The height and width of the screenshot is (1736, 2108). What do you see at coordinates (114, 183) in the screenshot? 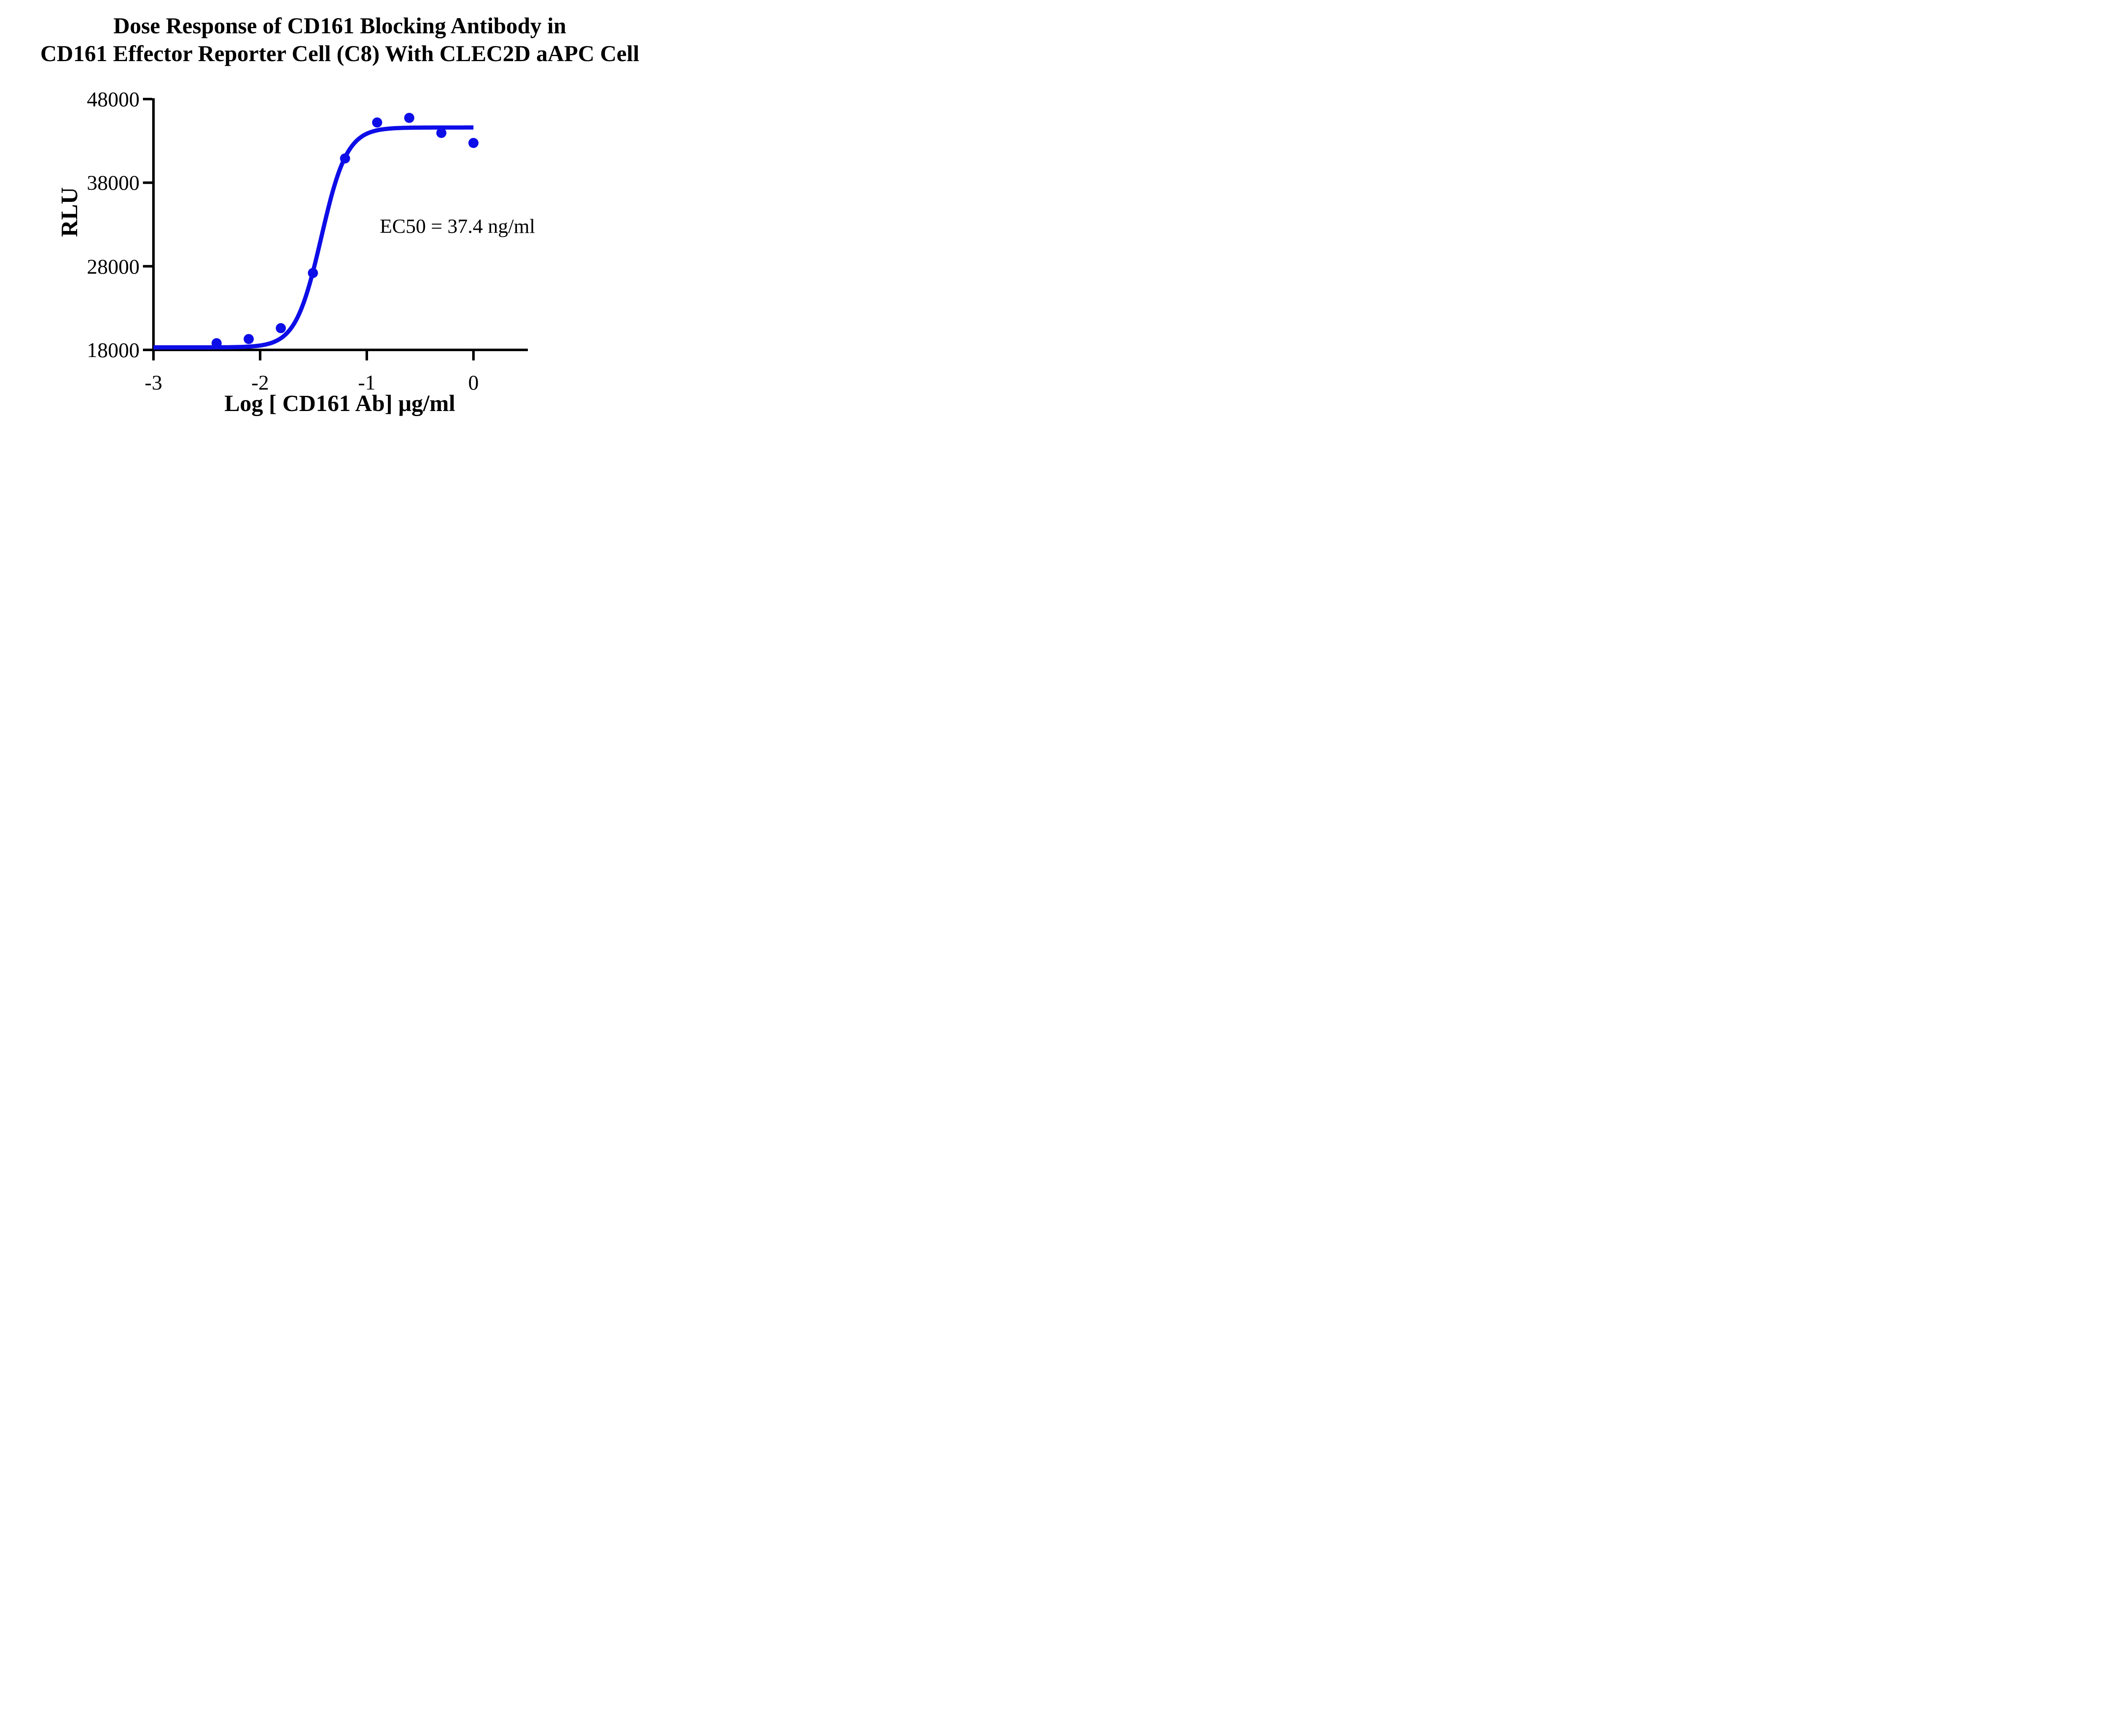
I see `y-tick-label: 38000` at bounding box center [114, 183].